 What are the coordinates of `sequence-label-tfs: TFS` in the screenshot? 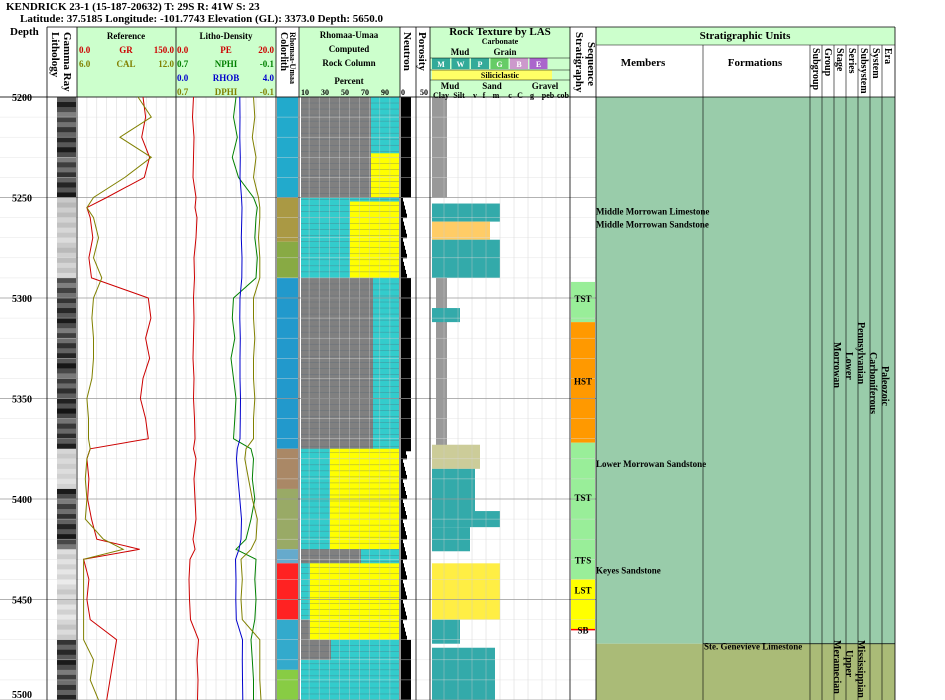 It's located at (583, 560).